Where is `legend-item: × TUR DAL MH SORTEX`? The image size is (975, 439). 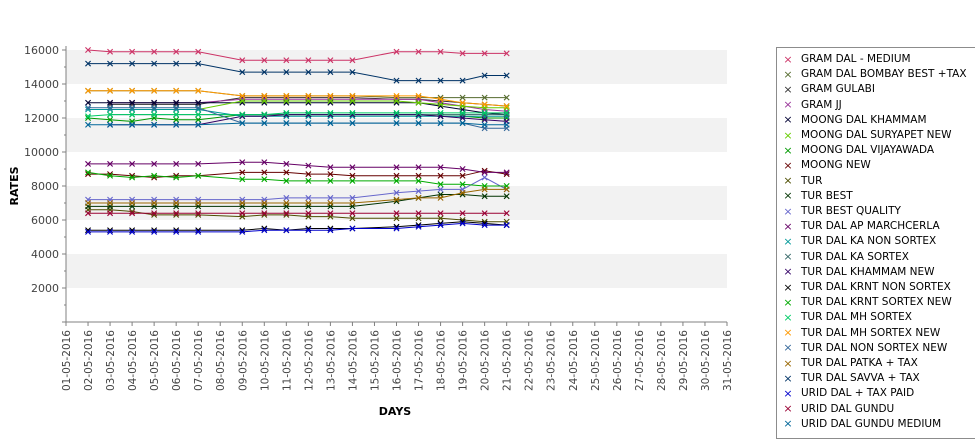 legend-item: × TUR DAL MH SORTEX is located at coordinates (844, 317).